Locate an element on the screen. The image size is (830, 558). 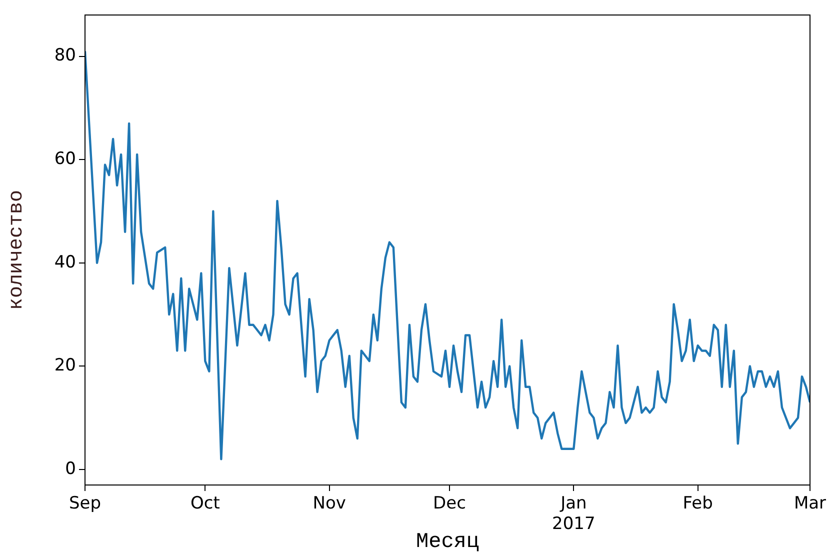
x-tick-label: Nov is located at coordinates (329, 504).